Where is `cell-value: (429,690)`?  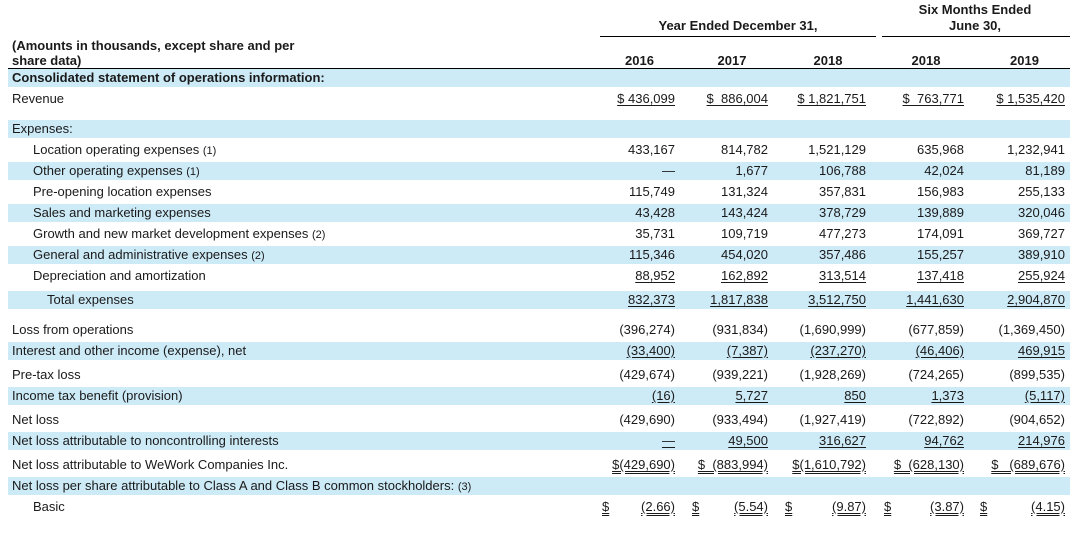
cell-value: (429,690) is located at coordinates (647, 419).